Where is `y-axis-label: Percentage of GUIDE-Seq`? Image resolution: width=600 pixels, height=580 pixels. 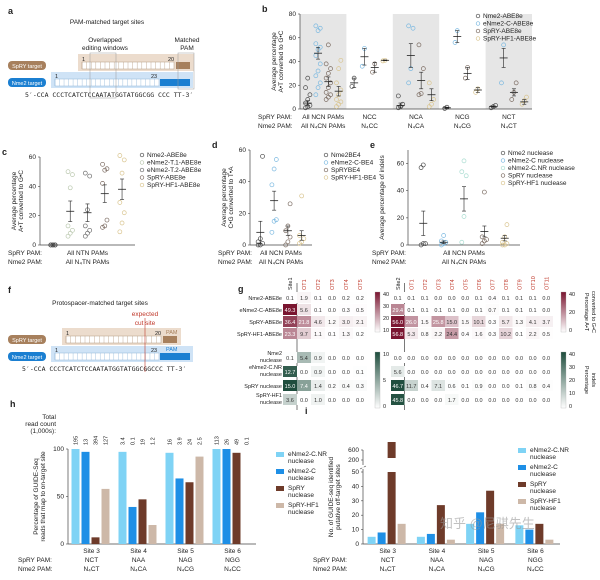 y-axis-label: Percentage of GUIDE-Seq is located at coordinates (36, 496).